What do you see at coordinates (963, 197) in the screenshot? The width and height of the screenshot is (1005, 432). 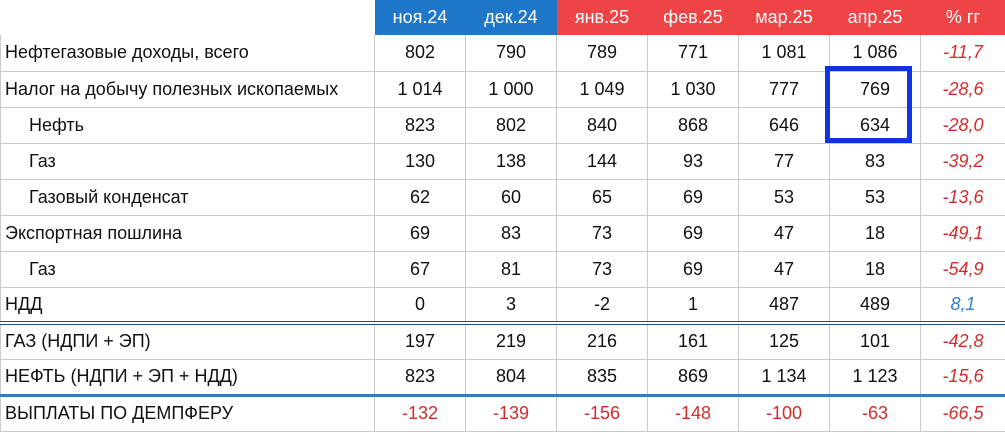 I see `cell-yoy-pct: -13,6` at bounding box center [963, 197].